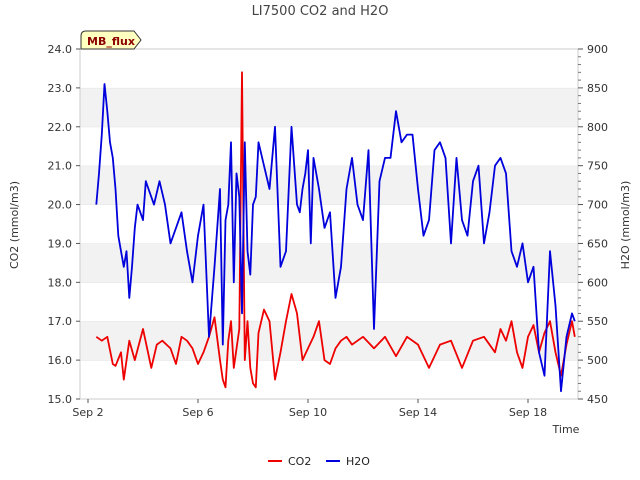 This screenshot has width=640, height=480. Describe the element at coordinates (299, 461) in the screenshot. I see `legend-co2-label: CO2` at that location.